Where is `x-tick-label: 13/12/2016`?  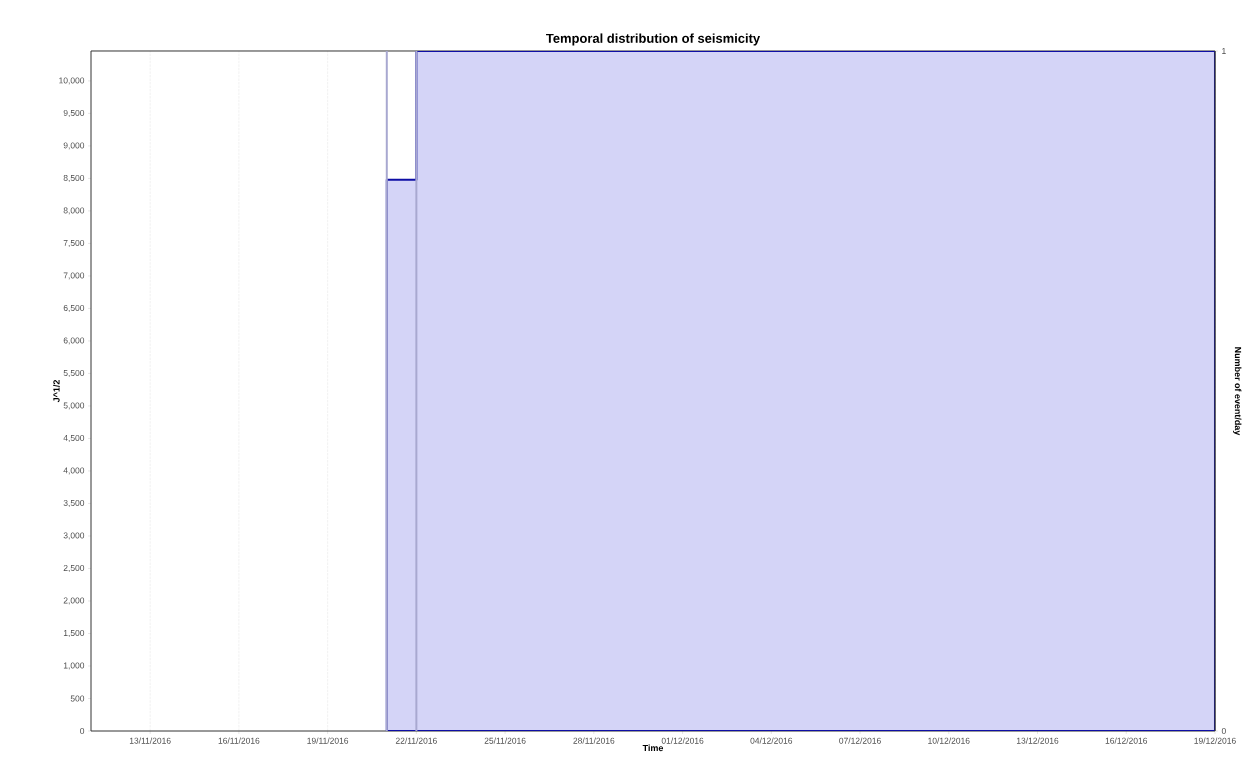 x-tick-label: 13/12/2016 is located at coordinates (1037, 740).